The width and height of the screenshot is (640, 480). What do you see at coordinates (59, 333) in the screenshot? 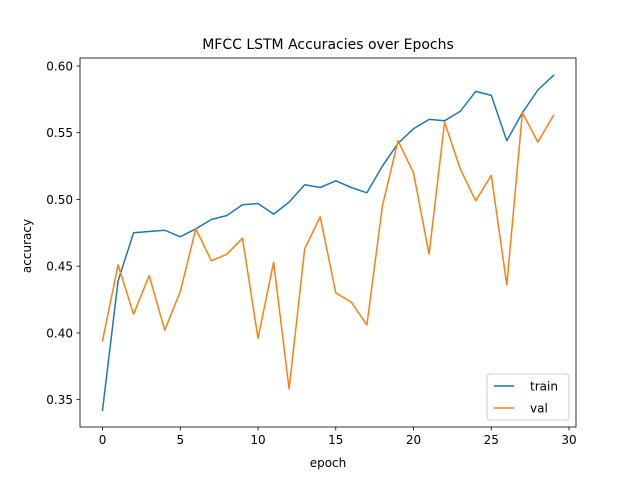
I see `y-tick-label: 0.40` at bounding box center [59, 333].